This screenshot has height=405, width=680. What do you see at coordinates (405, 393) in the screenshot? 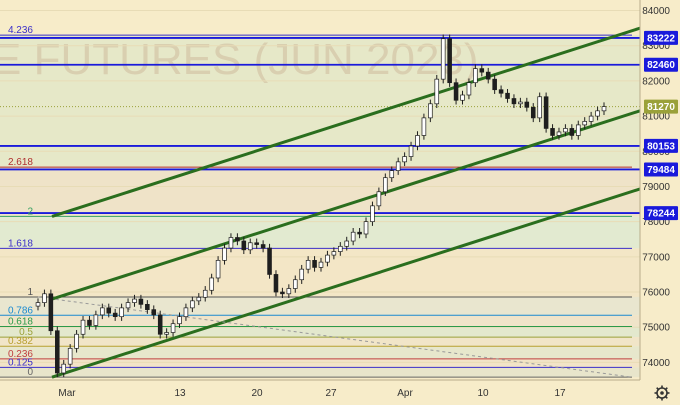
I see `x-tick-label: Apr` at bounding box center [405, 393].